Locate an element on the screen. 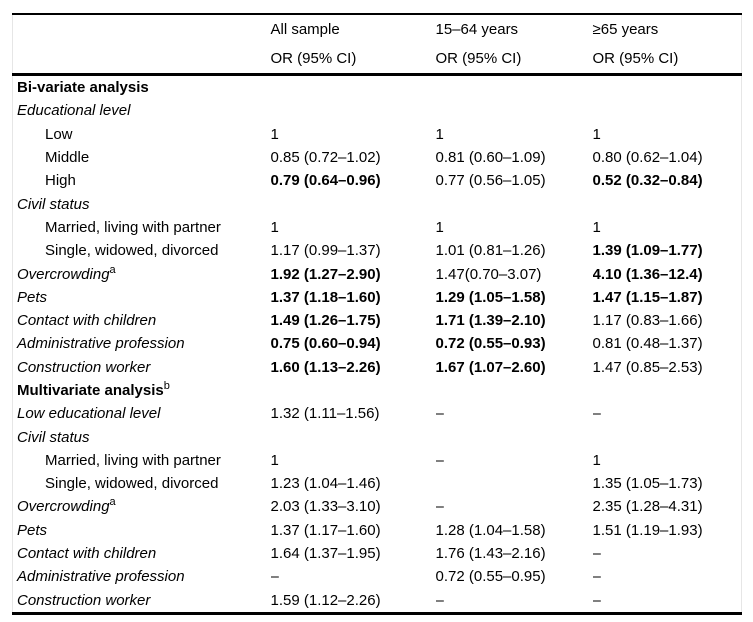 This screenshot has height=622, width=753. table-row: Bi-variate analysis is located at coordinates (377, 87).